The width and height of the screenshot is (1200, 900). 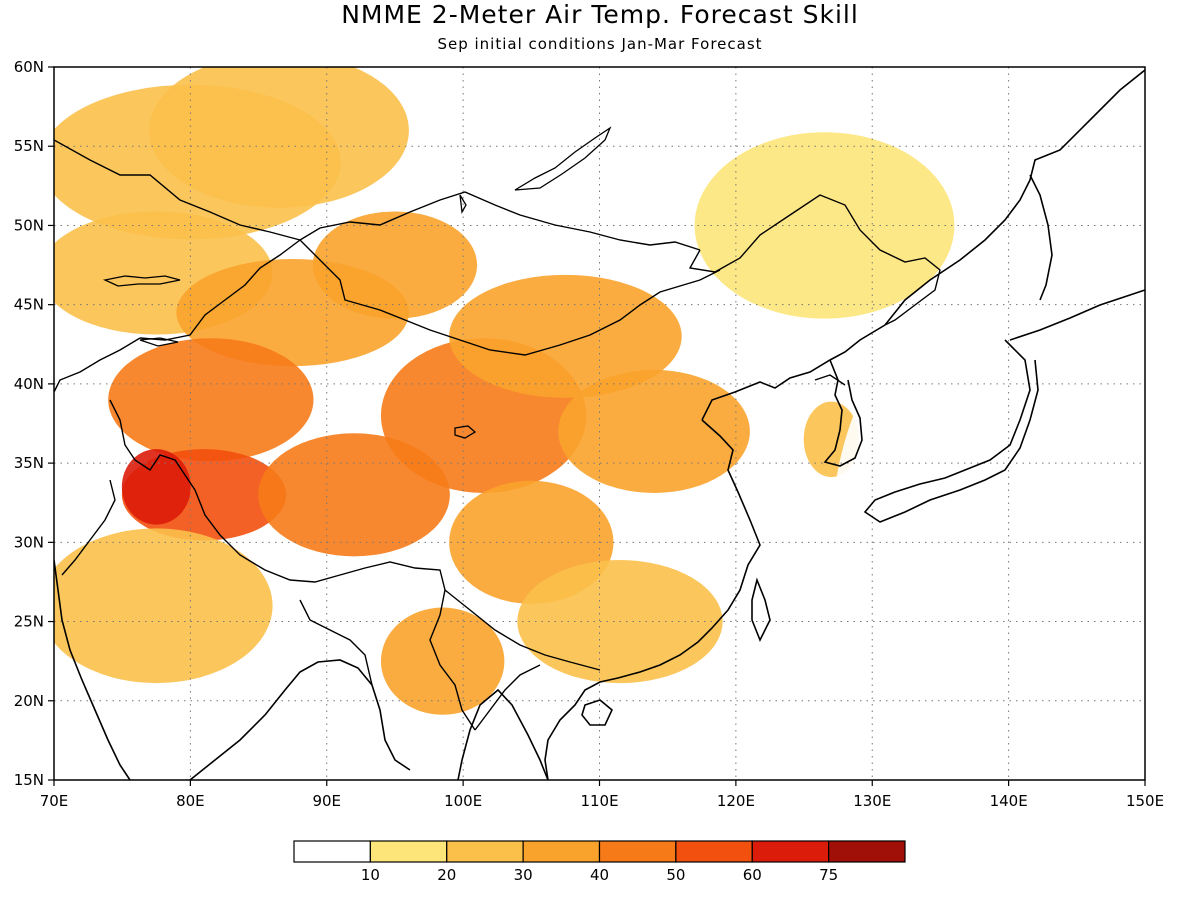 I want to click on colorbar-label: 20, so click(x=446, y=875).